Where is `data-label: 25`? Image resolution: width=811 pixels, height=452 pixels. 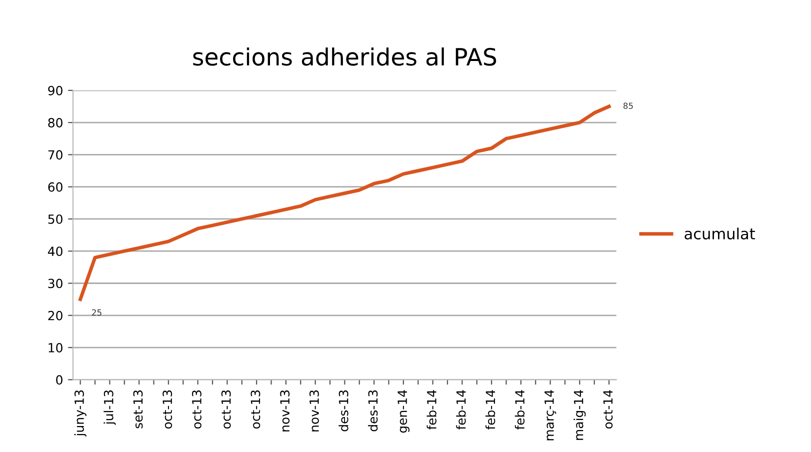
data-label: 25 is located at coordinates (97, 312).